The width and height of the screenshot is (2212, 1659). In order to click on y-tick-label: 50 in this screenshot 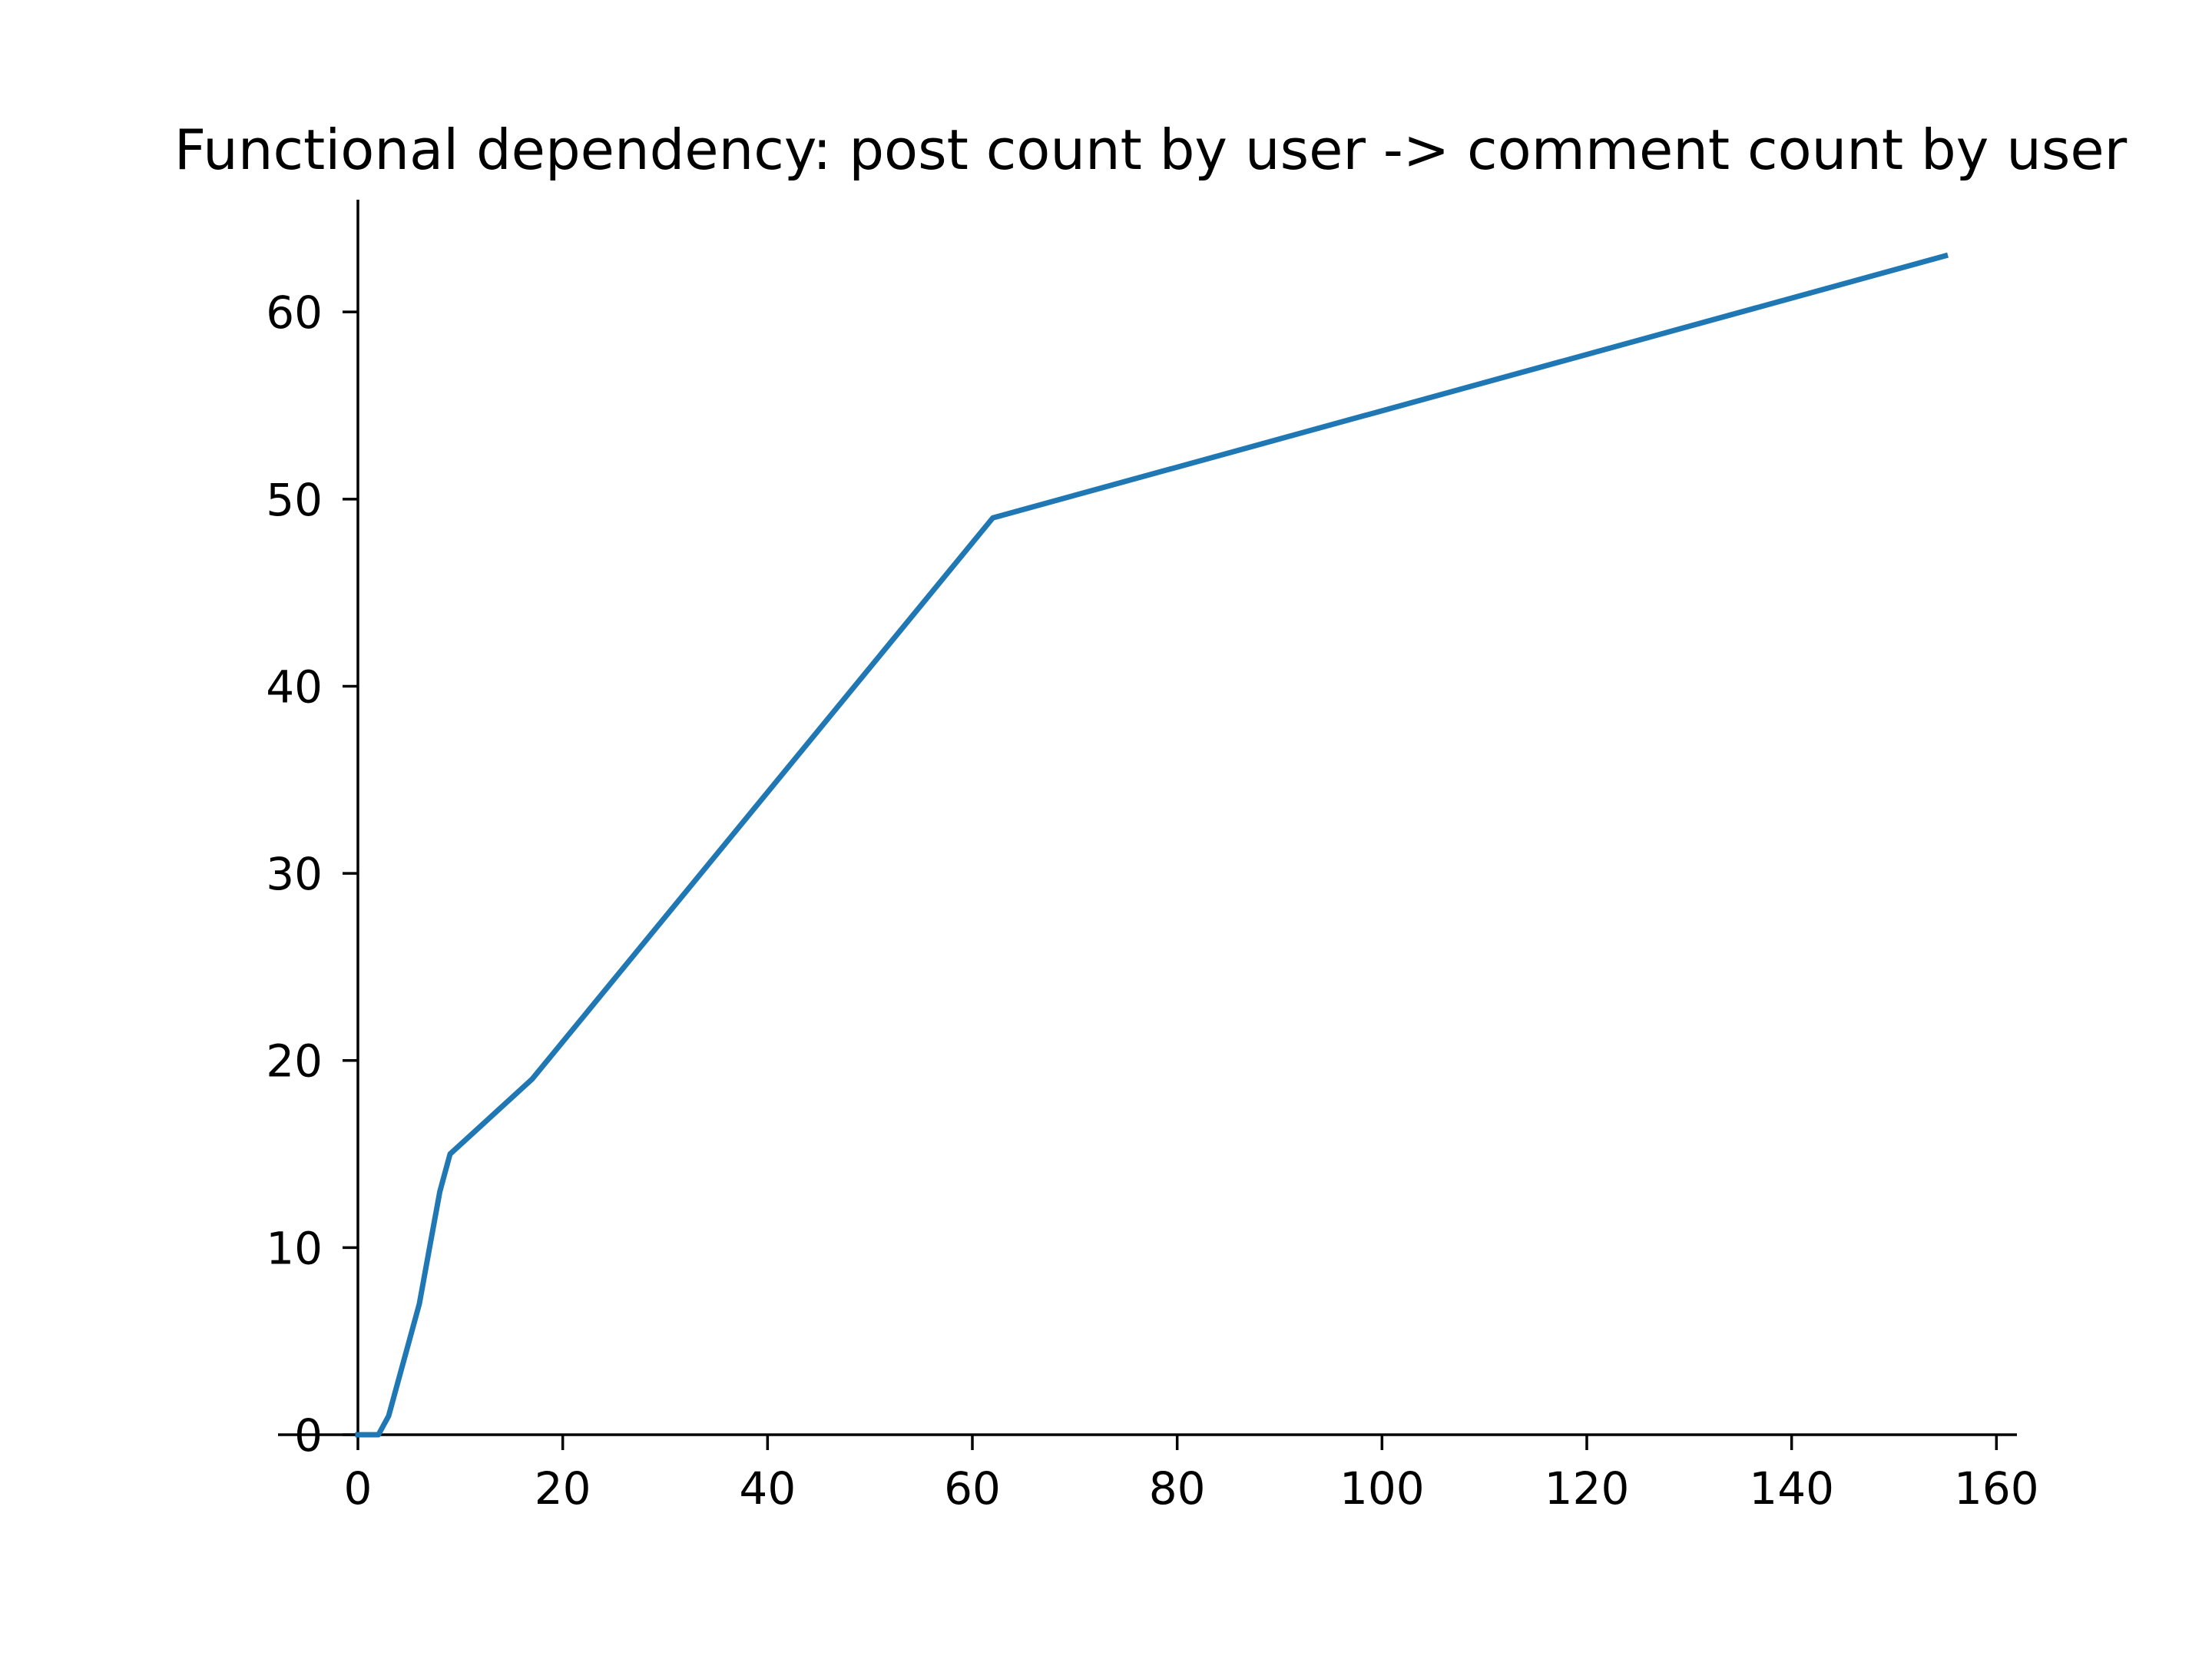, I will do `click(294, 500)`.